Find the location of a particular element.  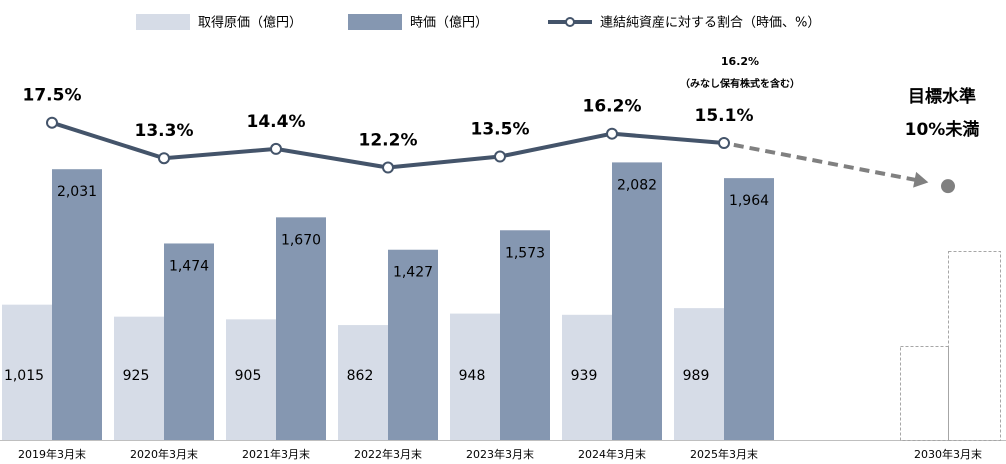

bar-value-label: 1,474 is located at coordinates (189, 266).